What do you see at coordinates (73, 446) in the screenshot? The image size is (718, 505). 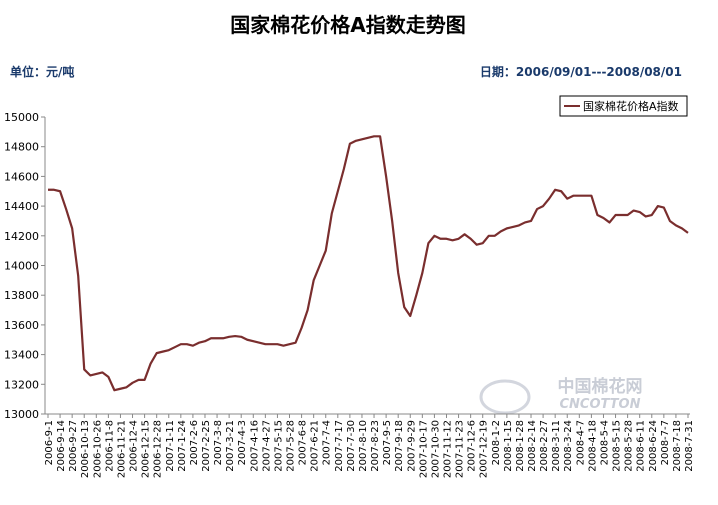 I see `x-tick-label: 2006-9-27` at bounding box center [73, 446].